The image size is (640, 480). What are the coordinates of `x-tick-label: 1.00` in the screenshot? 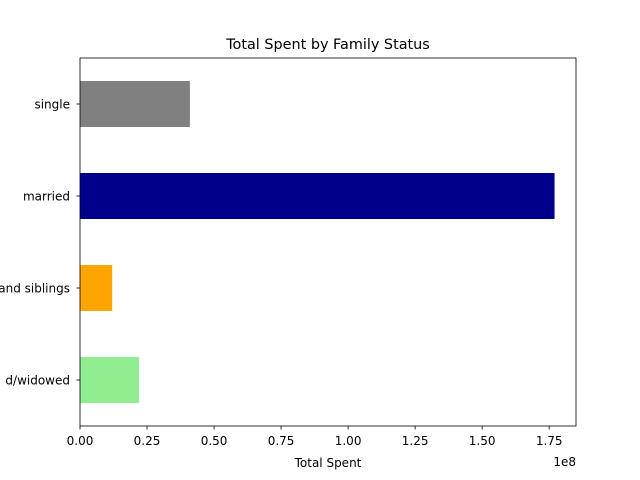 It's located at (348, 441).